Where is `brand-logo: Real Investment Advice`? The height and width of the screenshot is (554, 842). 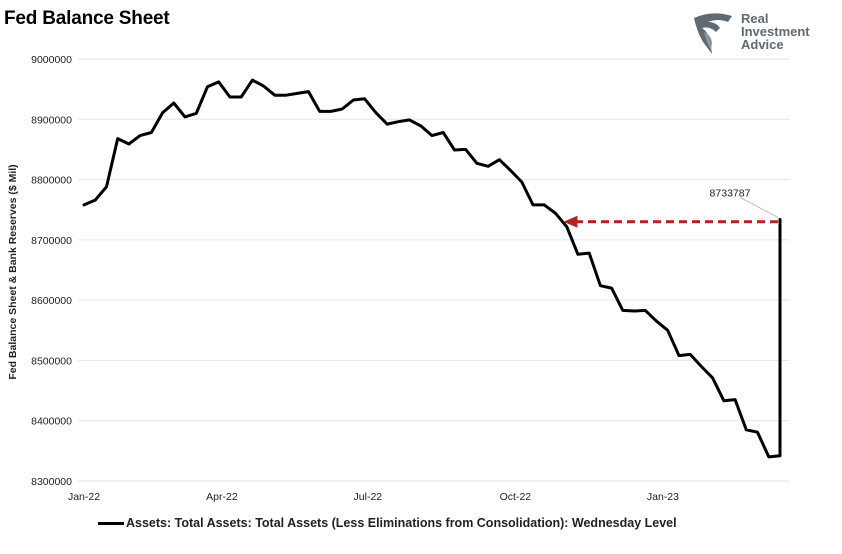 brand-logo: Real Investment Advice is located at coordinates (757, 33).